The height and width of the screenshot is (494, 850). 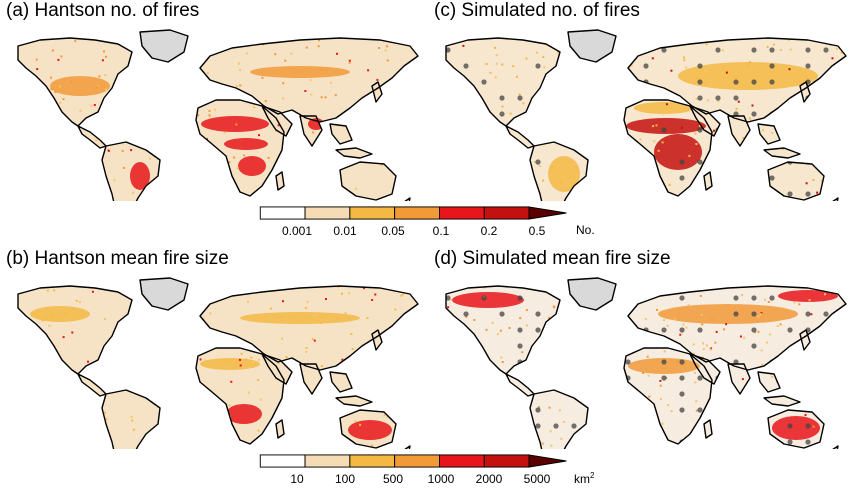 I want to click on colorbar-tick-label: 2000, so click(x=489, y=479).